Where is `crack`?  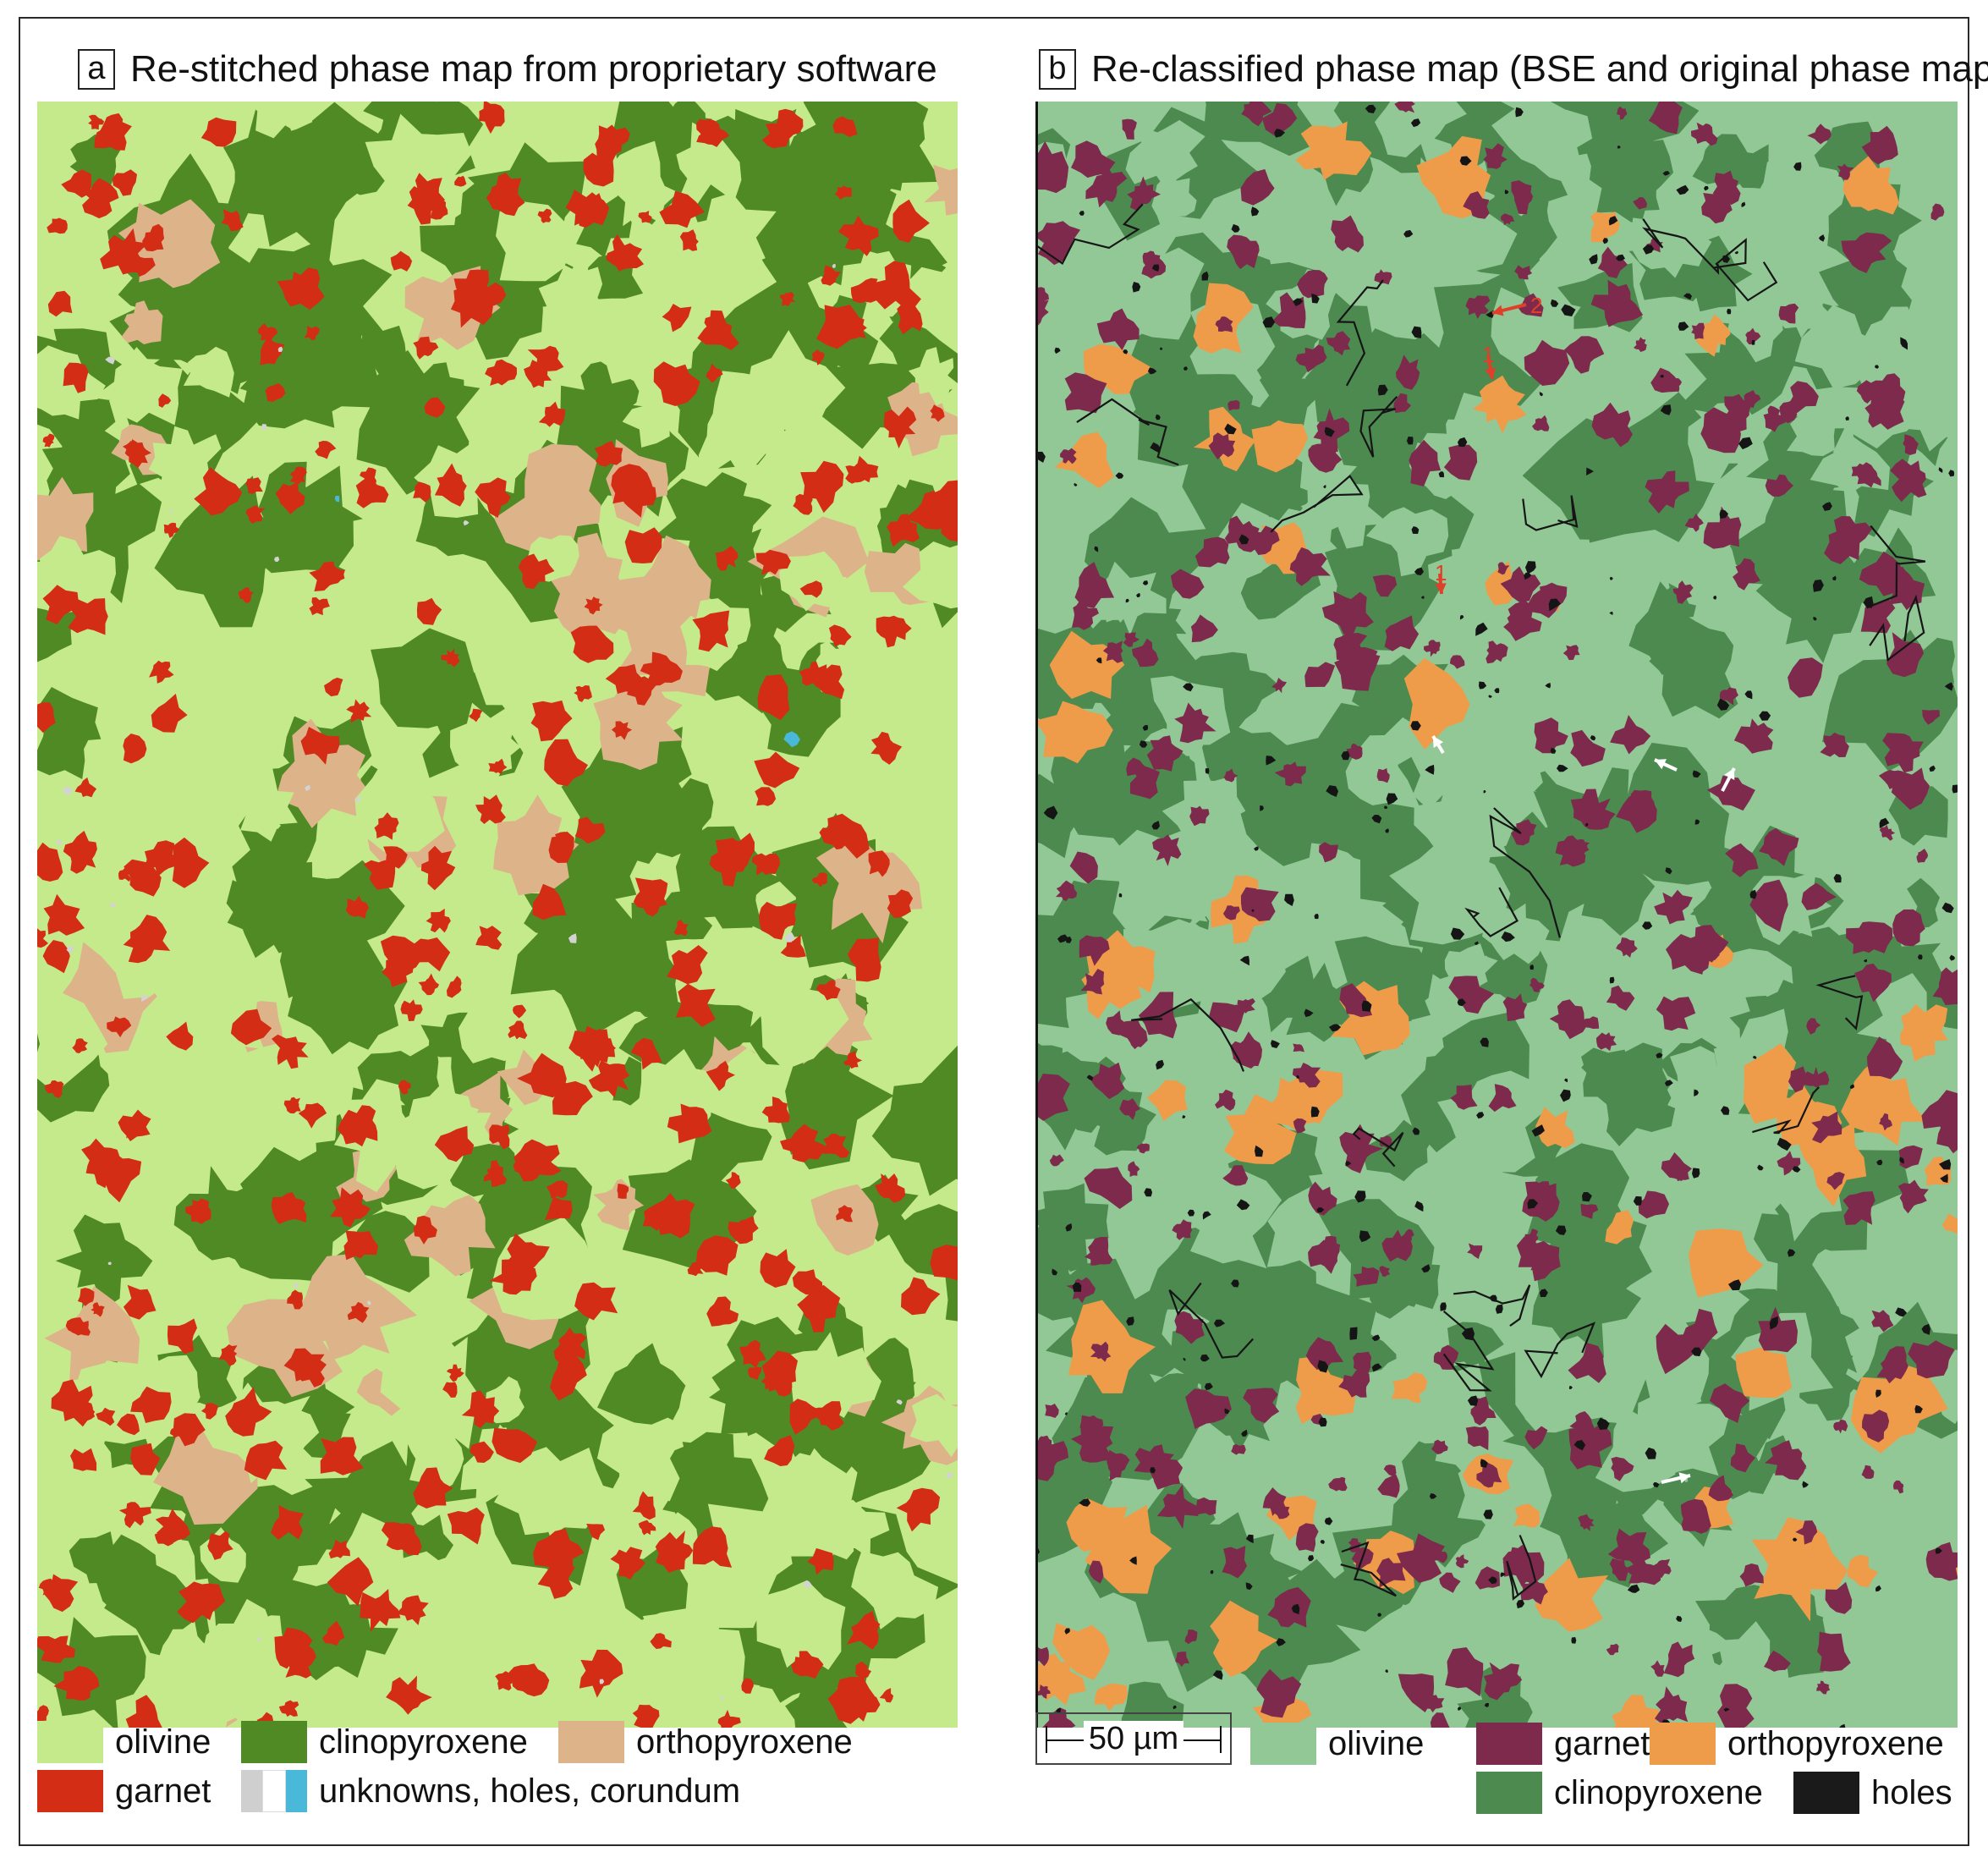
crack is located at coordinates (1211, 1320).